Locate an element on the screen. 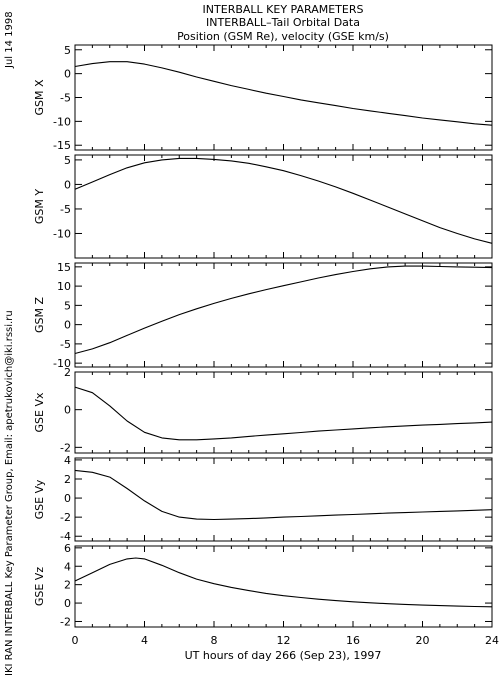 The height and width of the screenshot is (684, 504). x-tick-label: 16 is located at coordinates (353, 640).